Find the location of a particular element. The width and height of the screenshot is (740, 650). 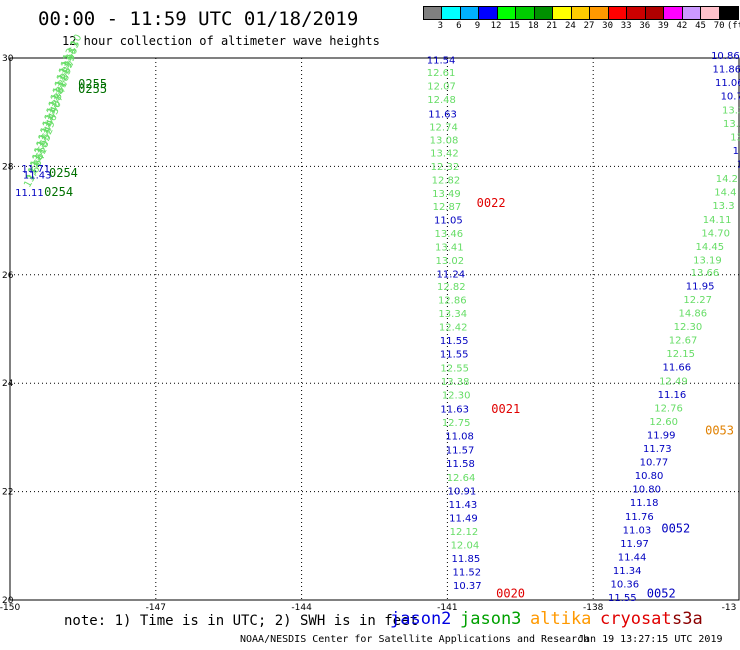

satellite-legend-altika: altika is located at coordinates (561, 619).